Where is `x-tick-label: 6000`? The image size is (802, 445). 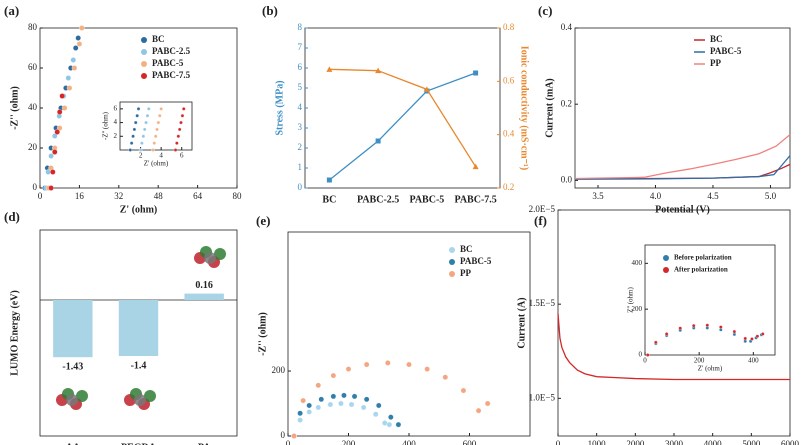
x-tick-label: 6000 is located at coordinates (790, 442).